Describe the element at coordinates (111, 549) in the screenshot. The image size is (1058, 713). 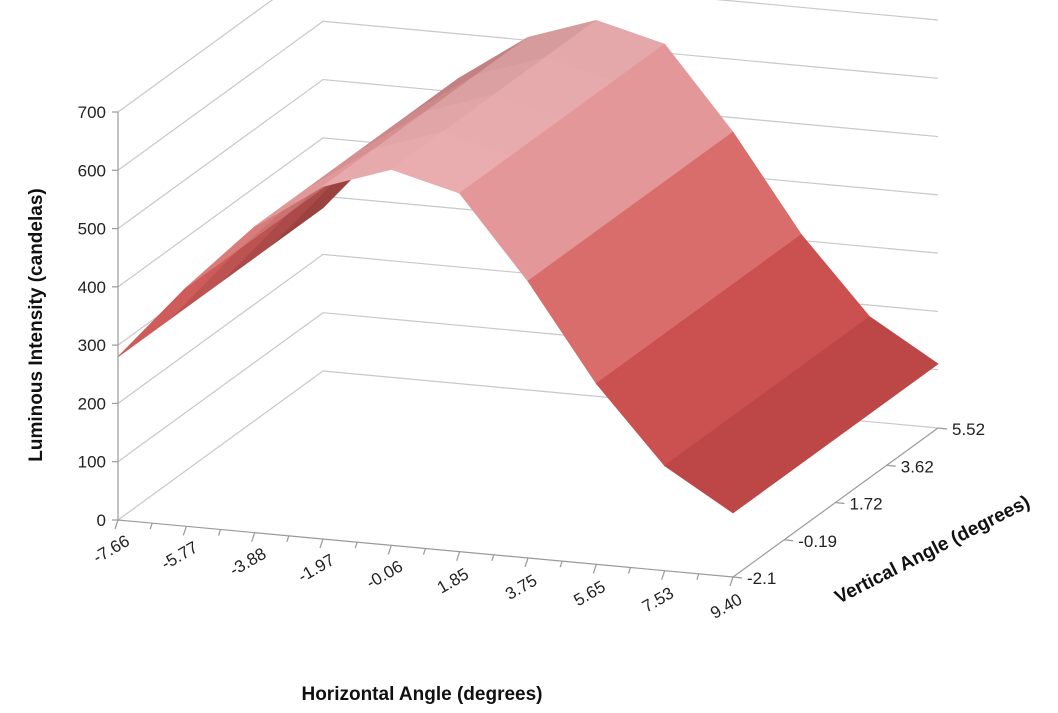
I see `x-tick-label: -7.66` at that location.